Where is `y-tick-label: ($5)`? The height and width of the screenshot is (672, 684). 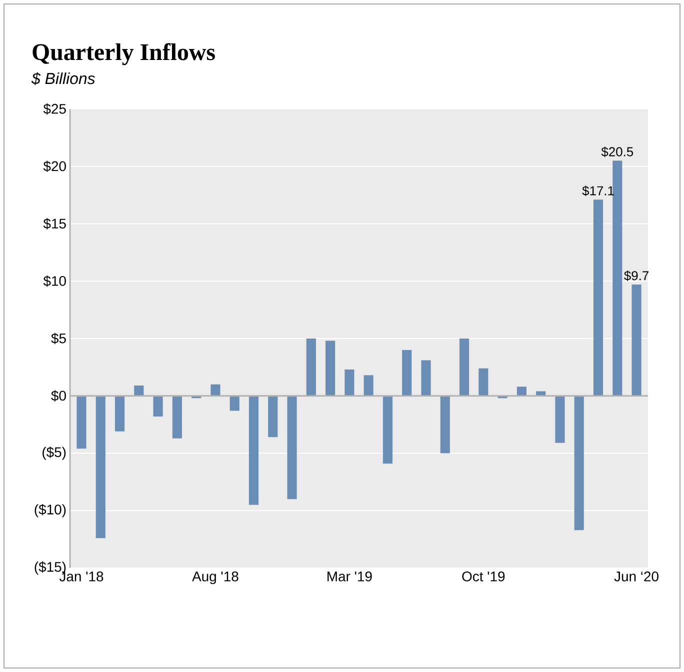 y-tick-label: ($5) is located at coordinates (54, 453).